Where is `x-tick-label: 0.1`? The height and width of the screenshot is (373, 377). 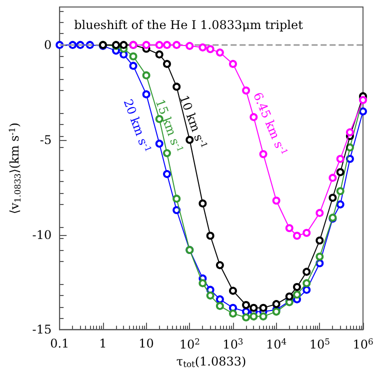
x-tick-label: 0.1 is located at coordinates (60, 343).